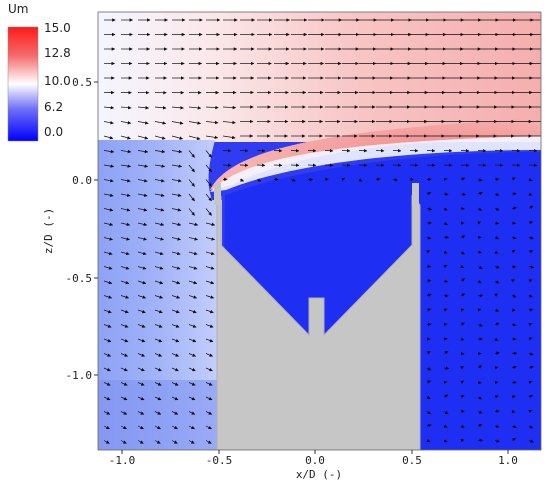 The width and height of the screenshot is (550, 484). Describe the element at coordinates (57, 53) in the screenshot. I see `colorbar-tick-label: 12.8` at that location.